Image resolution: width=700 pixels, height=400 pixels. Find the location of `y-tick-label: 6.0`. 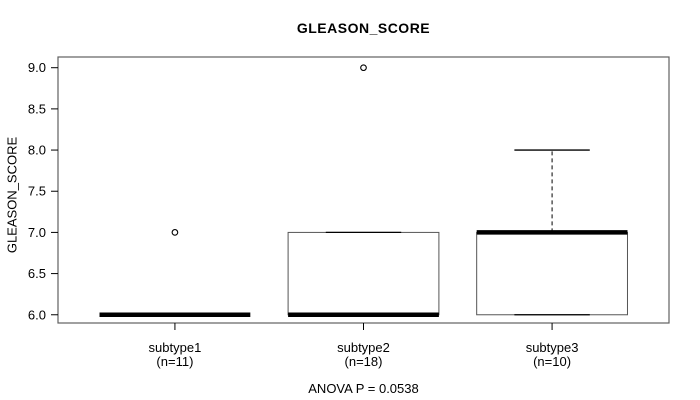

y-tick-label: 6.0 is located at coordinates (37, 314).